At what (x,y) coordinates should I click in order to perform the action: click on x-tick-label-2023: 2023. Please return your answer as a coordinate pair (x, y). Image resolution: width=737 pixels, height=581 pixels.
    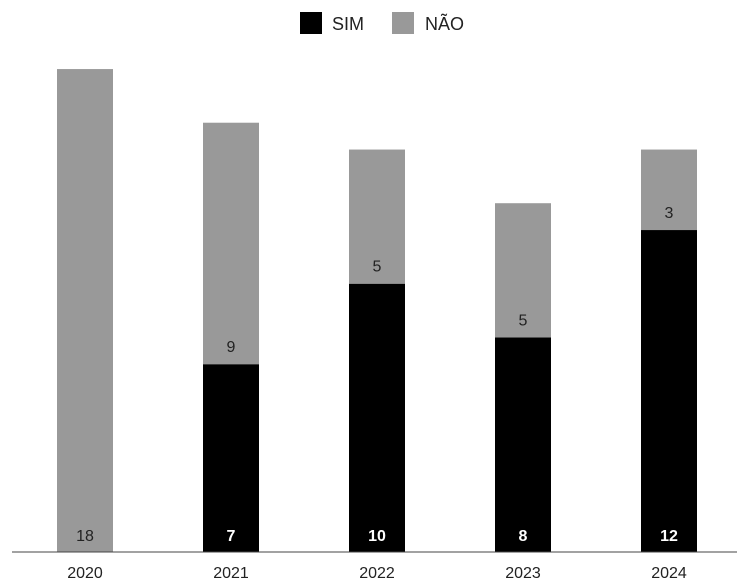
    Looking at the image, I should click on (523, 573).